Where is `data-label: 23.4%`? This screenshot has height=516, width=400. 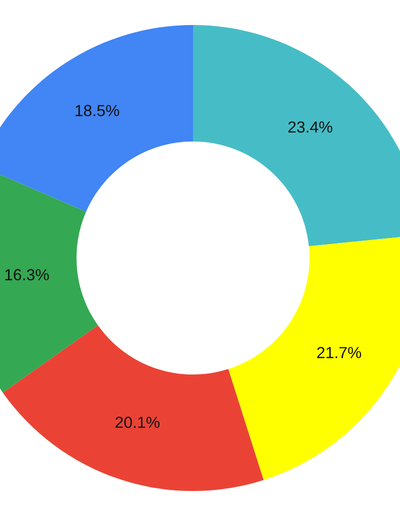 data-label: 23.4% is located at coordinates (310, 127).